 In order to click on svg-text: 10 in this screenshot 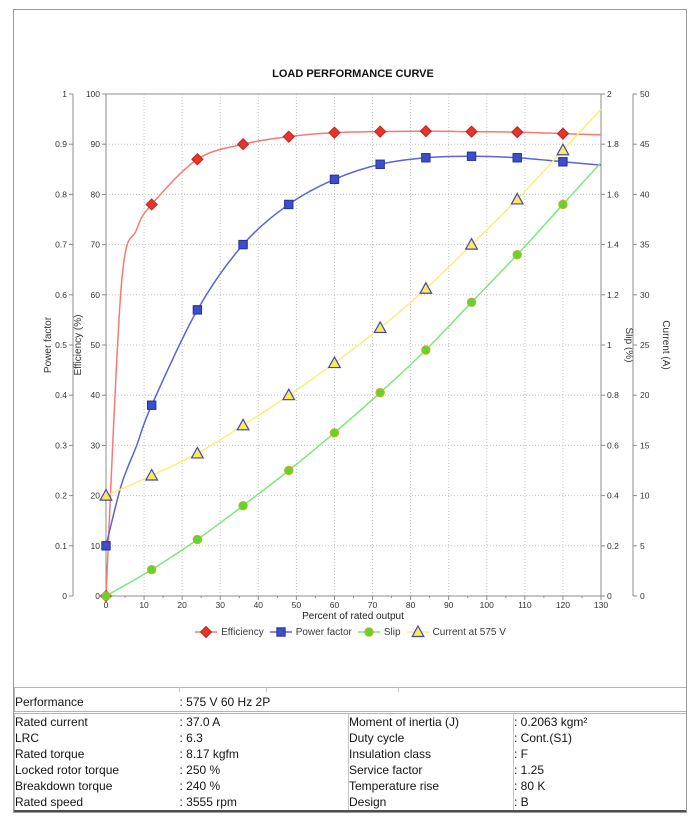, I will do `click(96, 546)`.